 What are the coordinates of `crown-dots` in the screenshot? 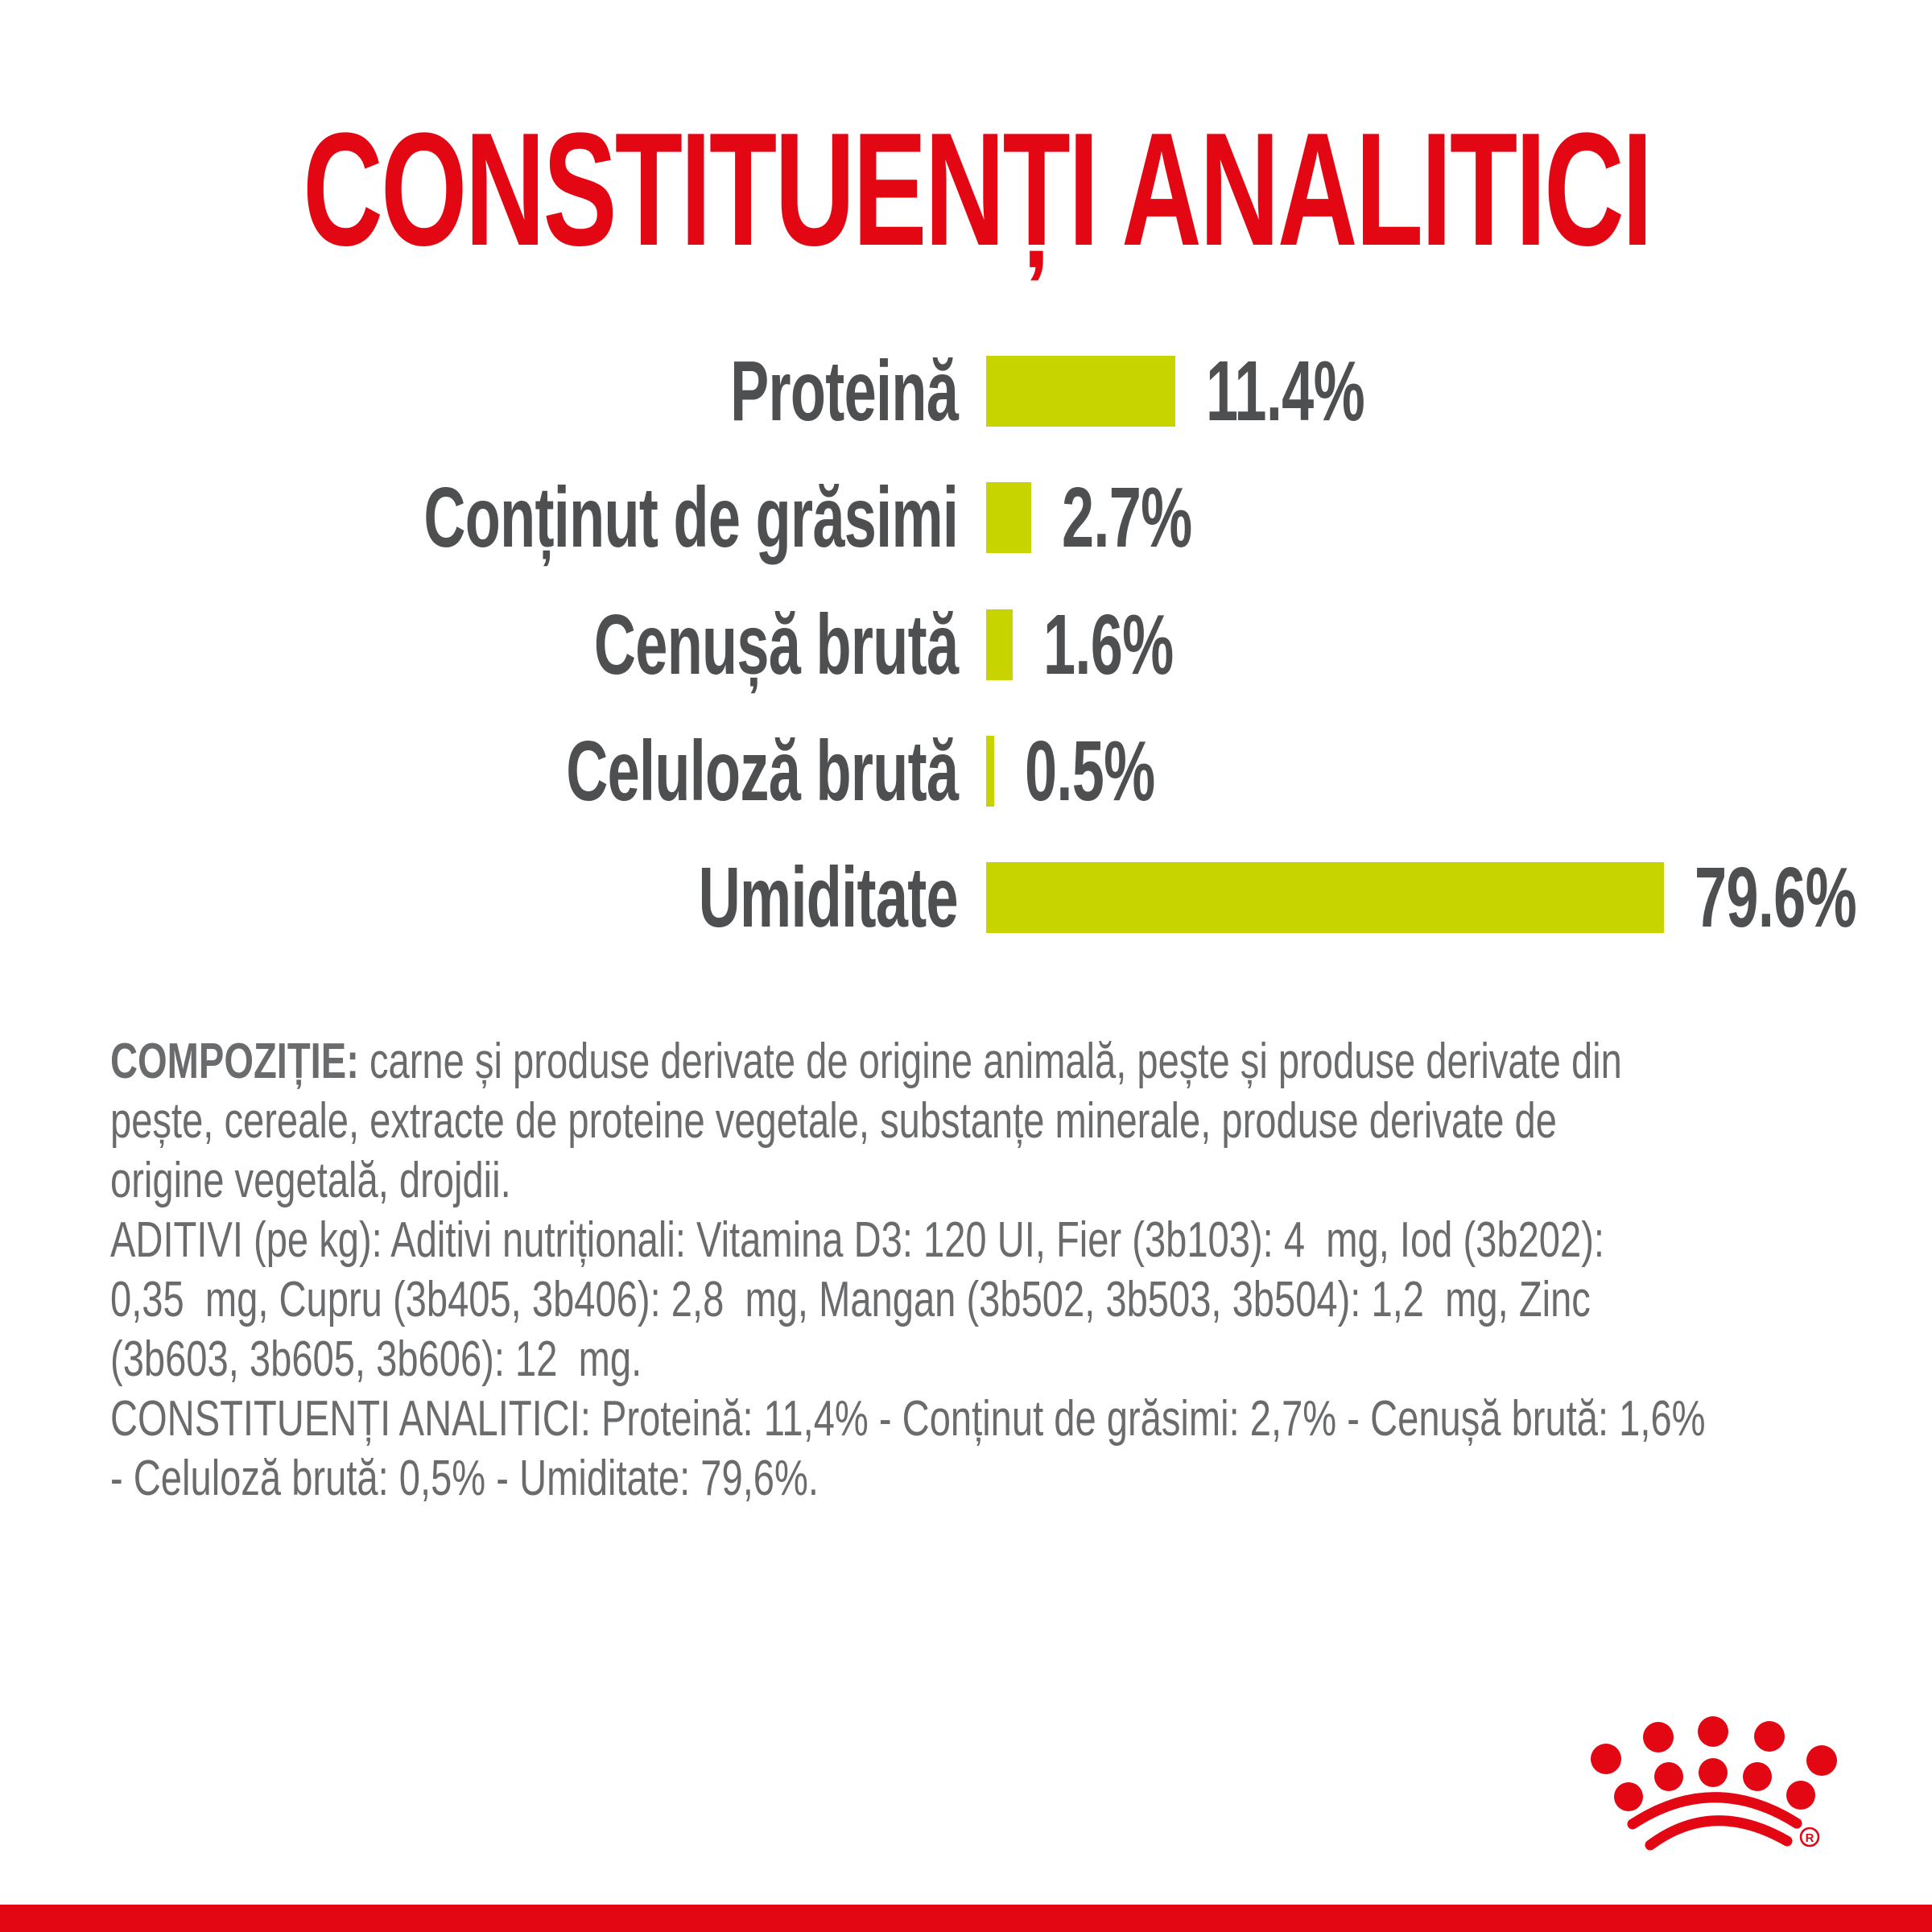 It's located at (1714, 1764).